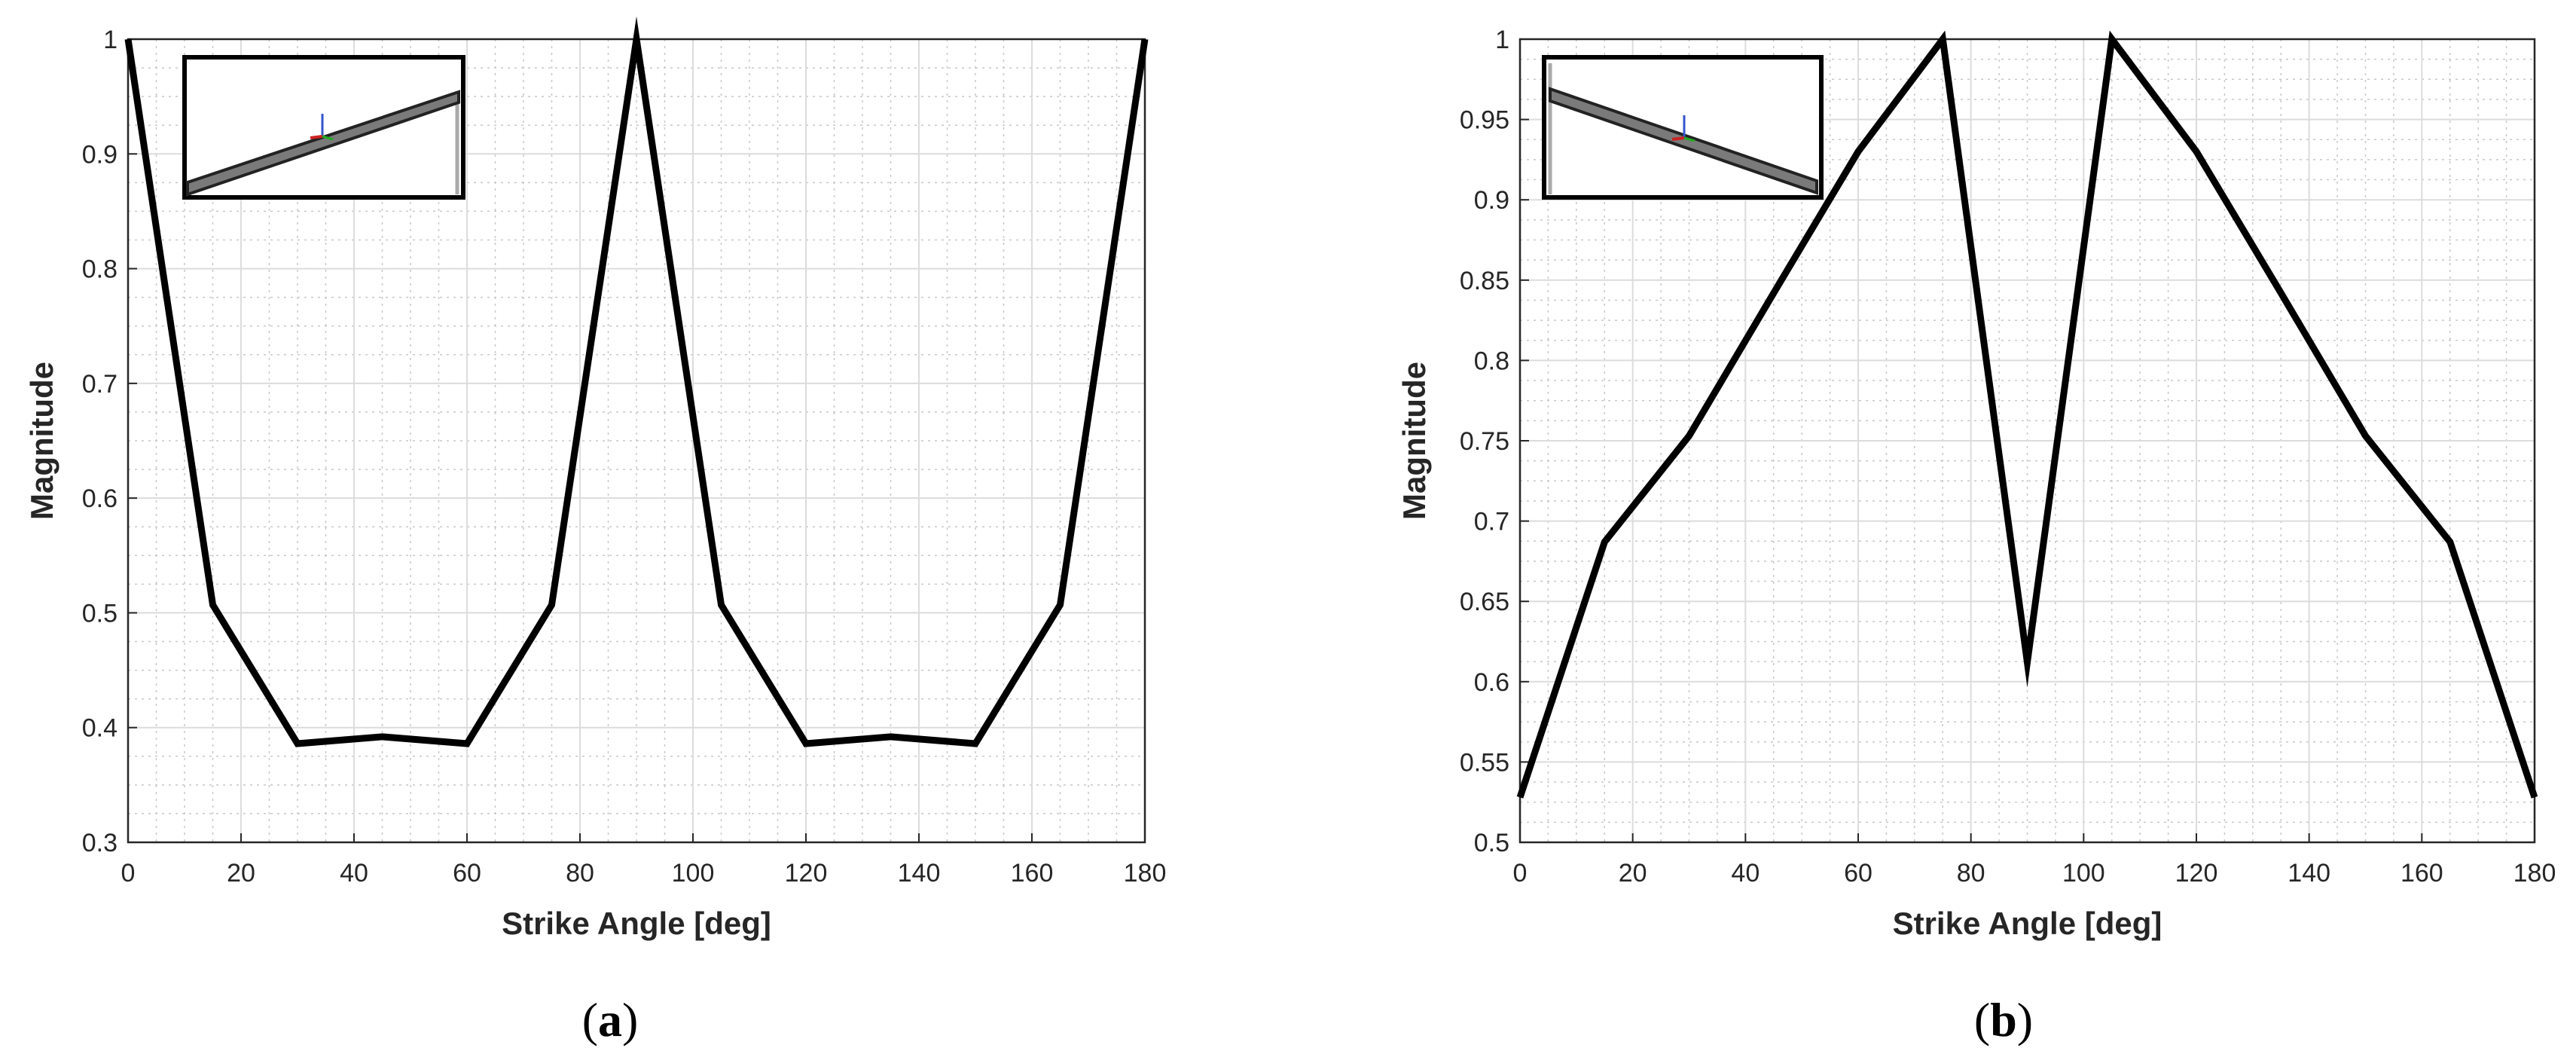  What do you see at coordinates (2004, 1019) in the screenshot?
I see `panel-label: (b)` at bounding box center [2004, 1019].